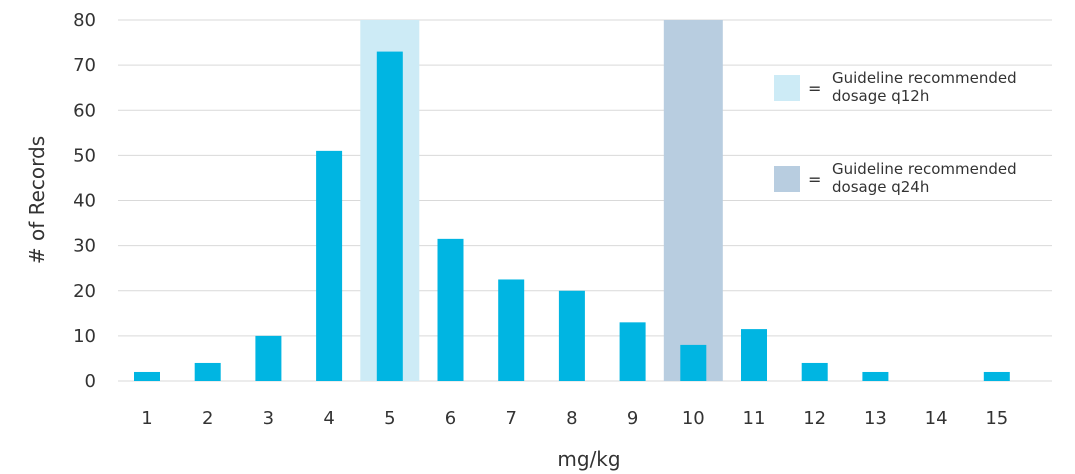  What do you see at coordinates (880, 187) in the screenshot?
I see `legend-label: dosage q24h` at bounding box center [880, 187].